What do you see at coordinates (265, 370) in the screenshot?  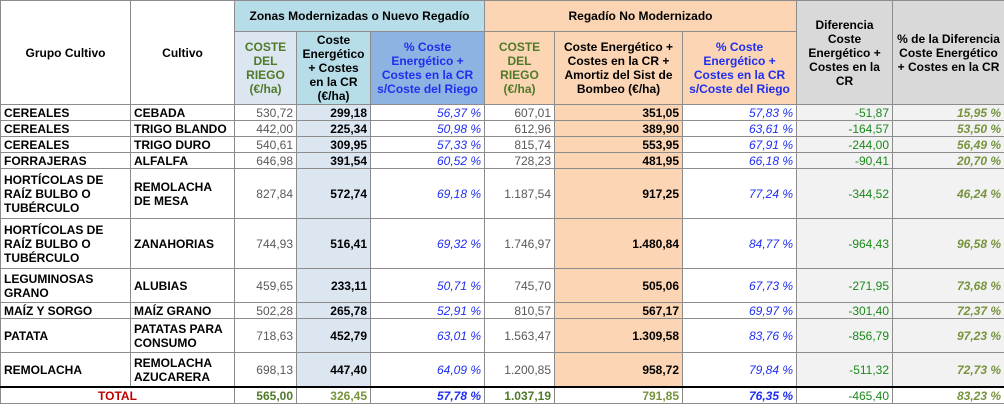 I see `cell-coste-riego-zonas: 698,13` at bounding box center [265, 370].